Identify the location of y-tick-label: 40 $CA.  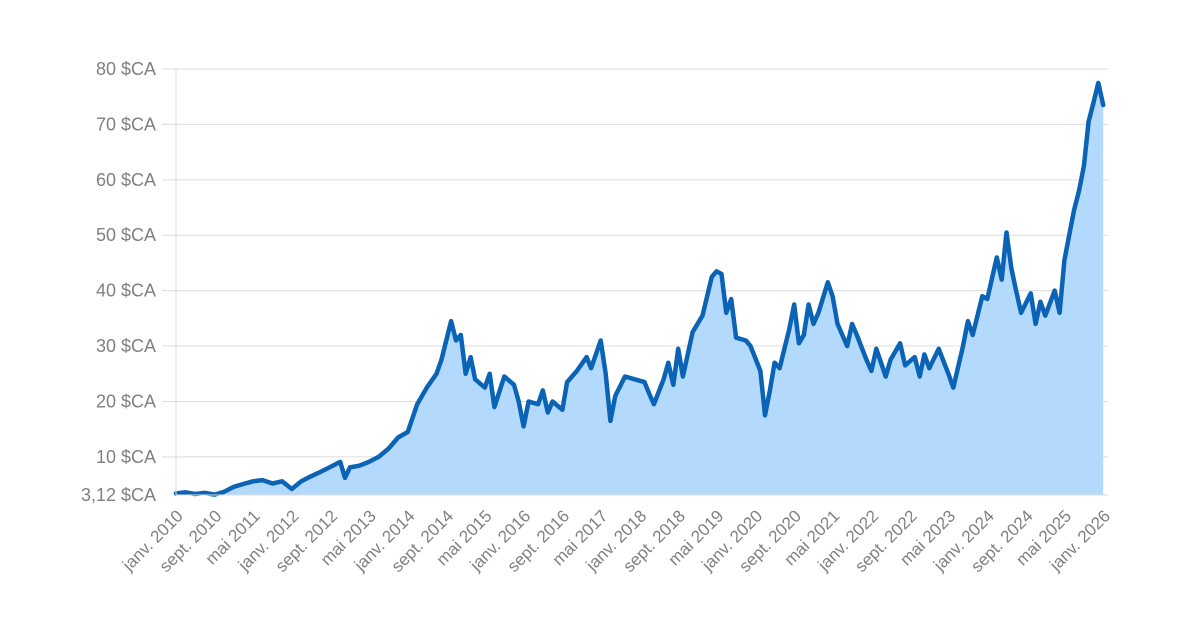
(126, 291).